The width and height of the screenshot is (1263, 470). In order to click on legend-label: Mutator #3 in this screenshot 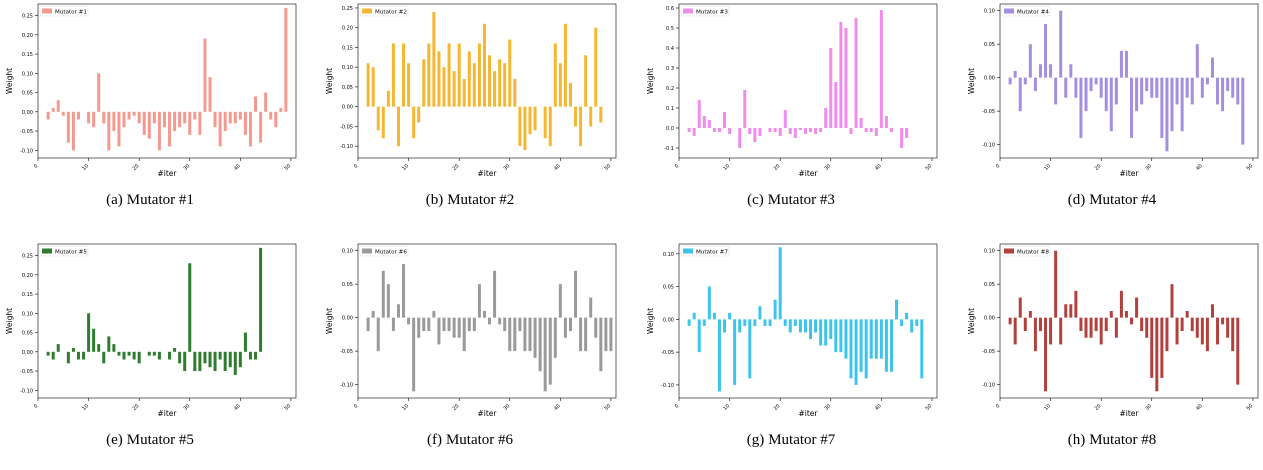, I will do `click(712, 12)`.